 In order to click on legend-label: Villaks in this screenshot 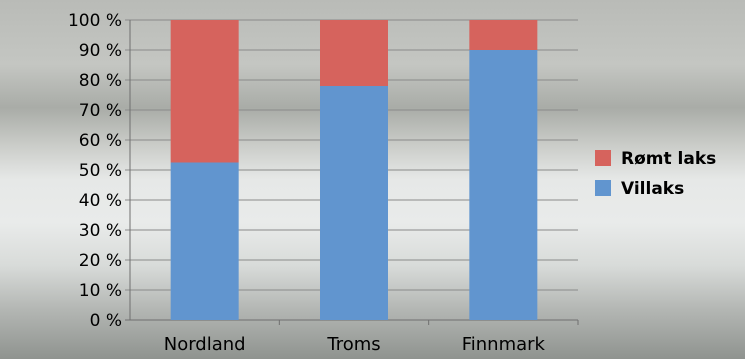, I will do `click(652, 189)`.